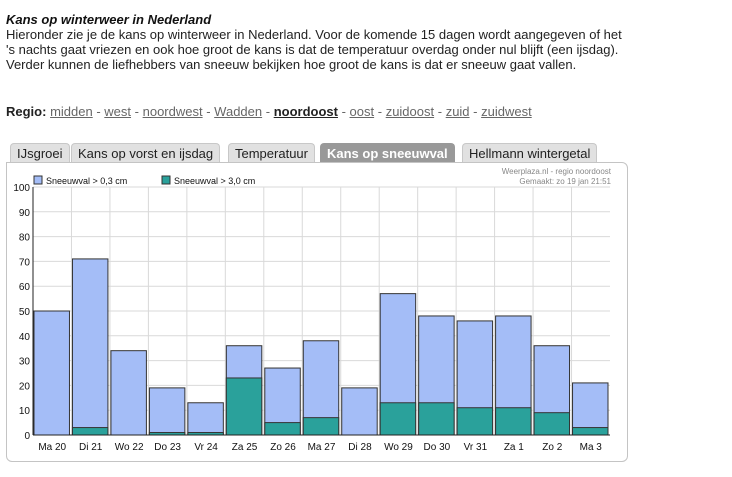 Image resolution: width=732 pixels, height=477 pixels. What do you see at coordinates (591, 447) in the screenshot?
I see `x-tick-label: Ma 3` at bounding box center [591, 447].